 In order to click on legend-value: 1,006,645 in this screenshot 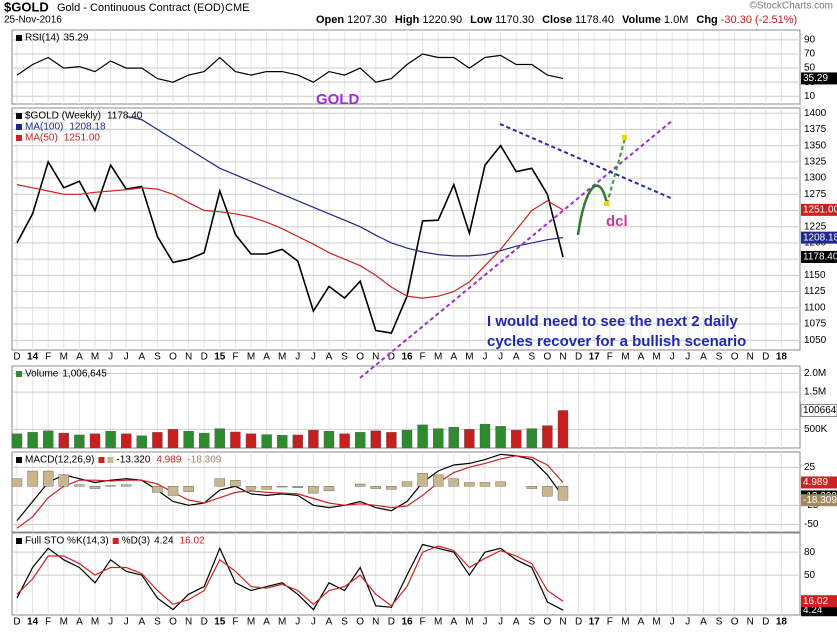, I will do `click(84, 374)`.